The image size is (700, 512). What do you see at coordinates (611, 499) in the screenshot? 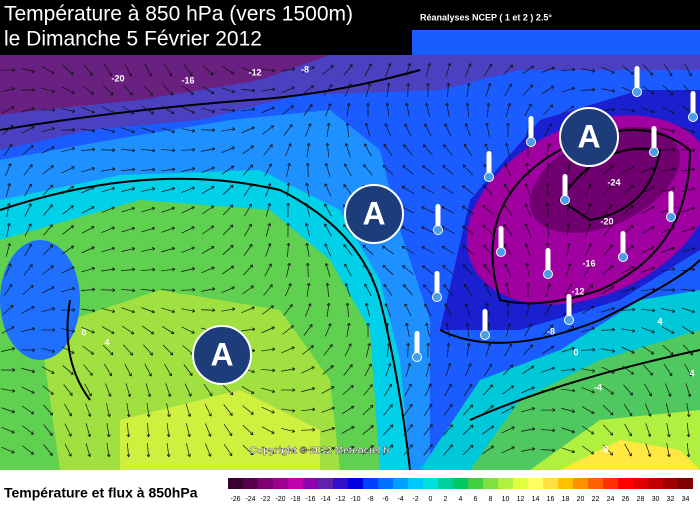
I see `scale-label: 24` at bounding box center [611, 499].